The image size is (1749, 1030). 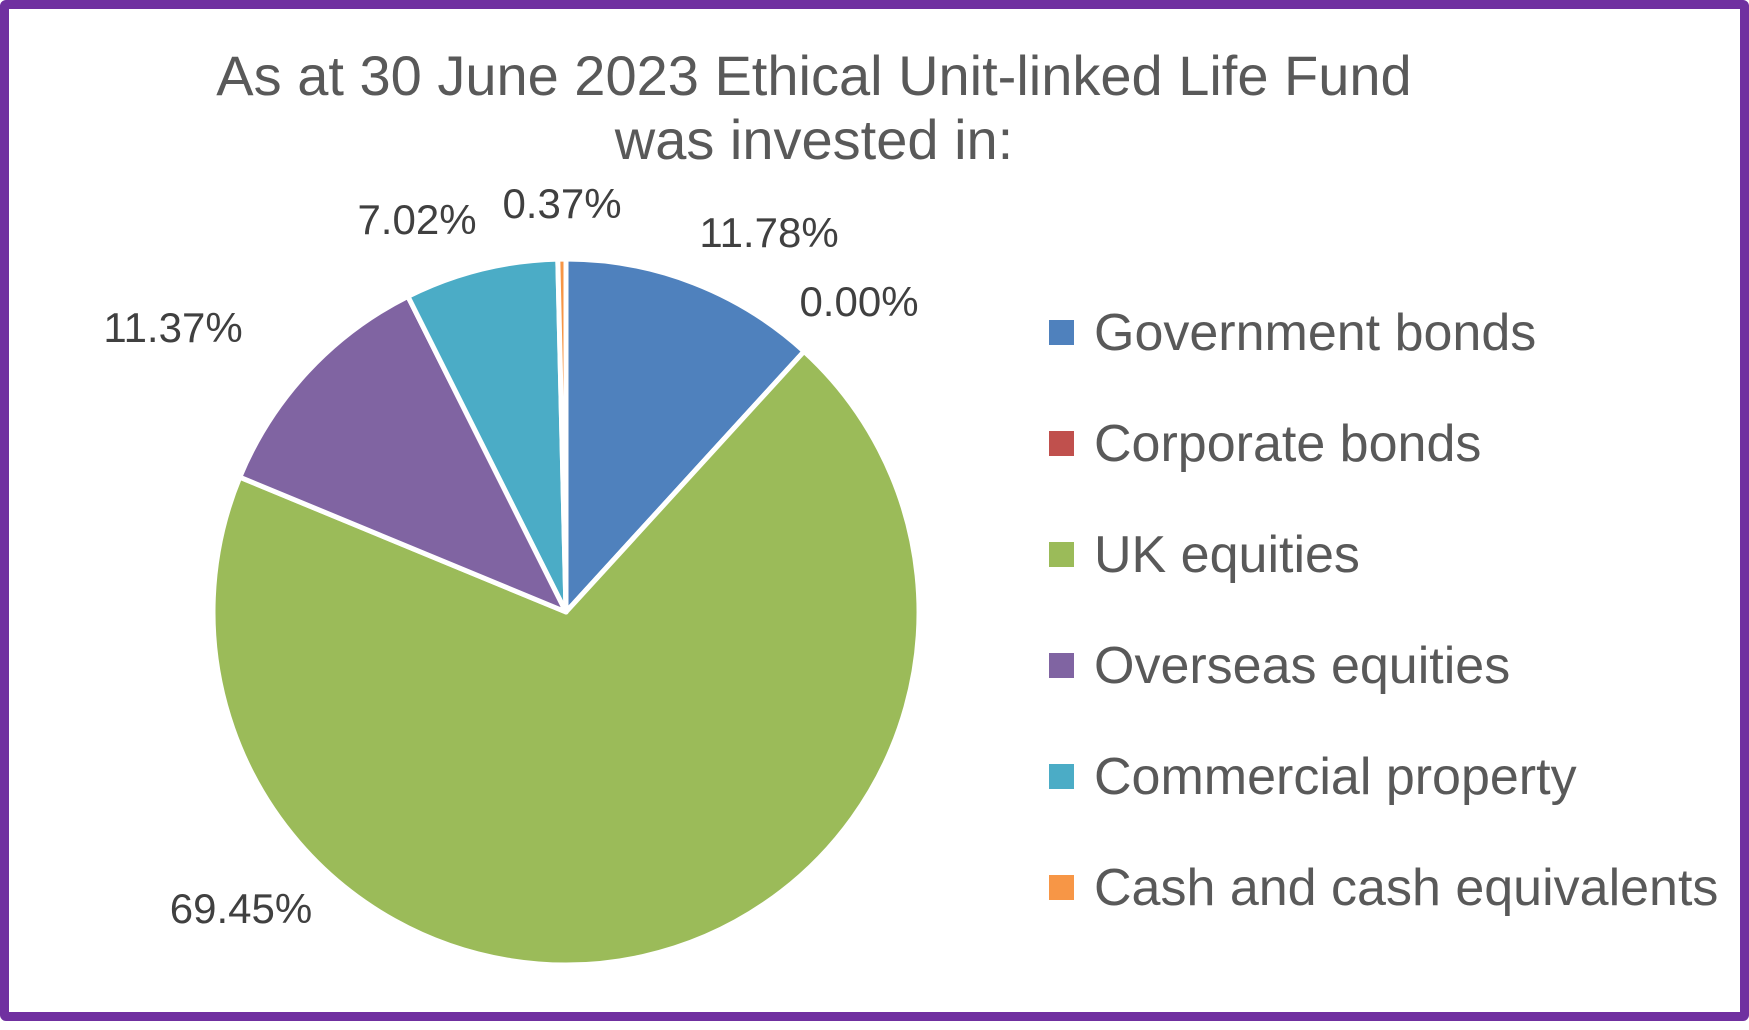 What do you see at coordinates (1335, 776) in the screenshot?
I see `legend-label: Commercial property` at bounding box center [1335, 776].